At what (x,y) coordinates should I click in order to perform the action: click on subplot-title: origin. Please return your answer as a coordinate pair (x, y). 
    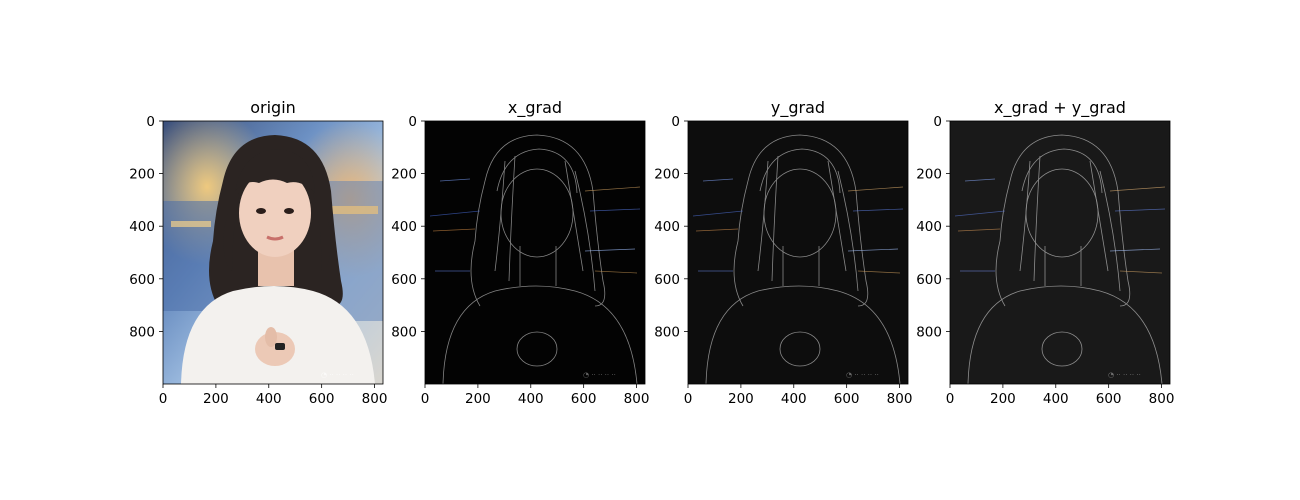
    Looking at the image, I should click on (273, 107).